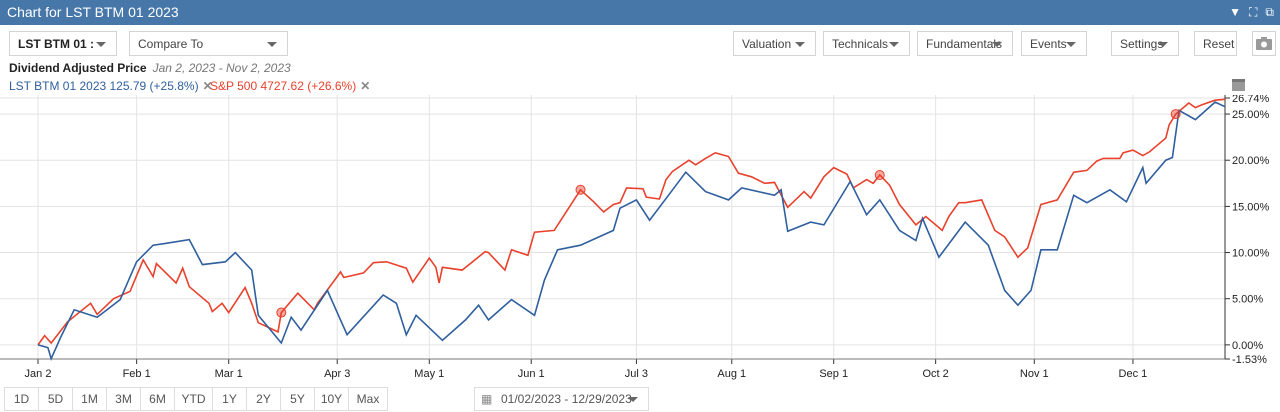  Describe the element at coordinates (1251, 254) in the screenshot. I see `y-tick-label: 10.00%` at that location.